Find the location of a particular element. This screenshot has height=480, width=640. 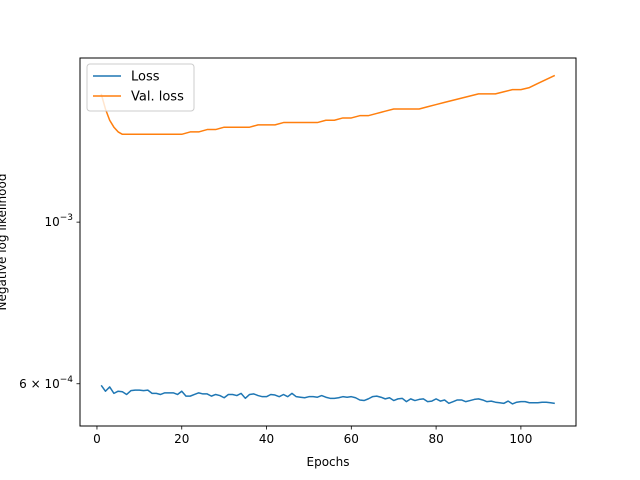

x-tick-label: 80 is located at coordinates (435, 439).